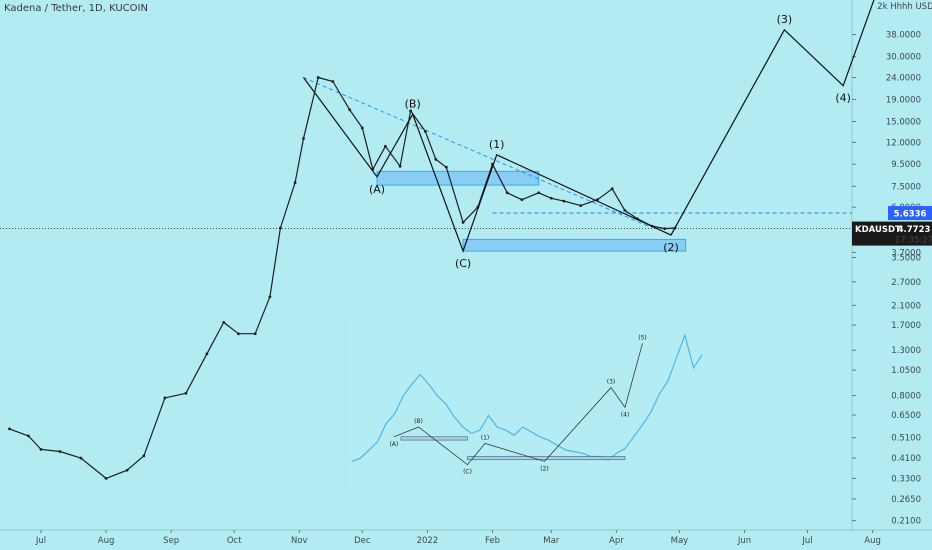 The height and width of the screenshot is (550, 932). What do you see at coordinates (625, 414) in the screenshot?
I see `inset-wave-label: (4)` at bounding box center [625, 414].